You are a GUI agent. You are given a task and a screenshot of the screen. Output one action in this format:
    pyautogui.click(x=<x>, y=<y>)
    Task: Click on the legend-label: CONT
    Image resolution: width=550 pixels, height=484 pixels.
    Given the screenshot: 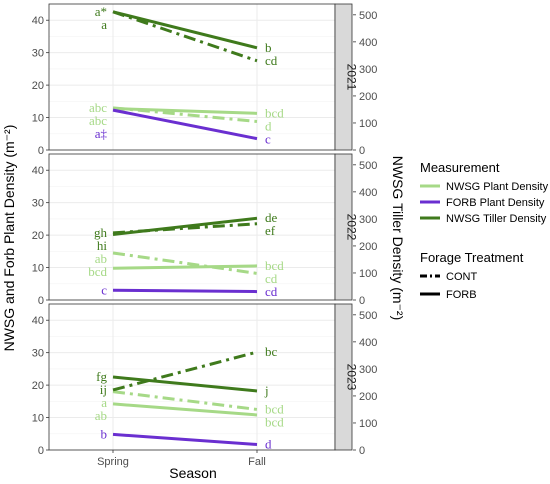 What is the action you would take?
    pyautogui.click(x=461, y=277)
    